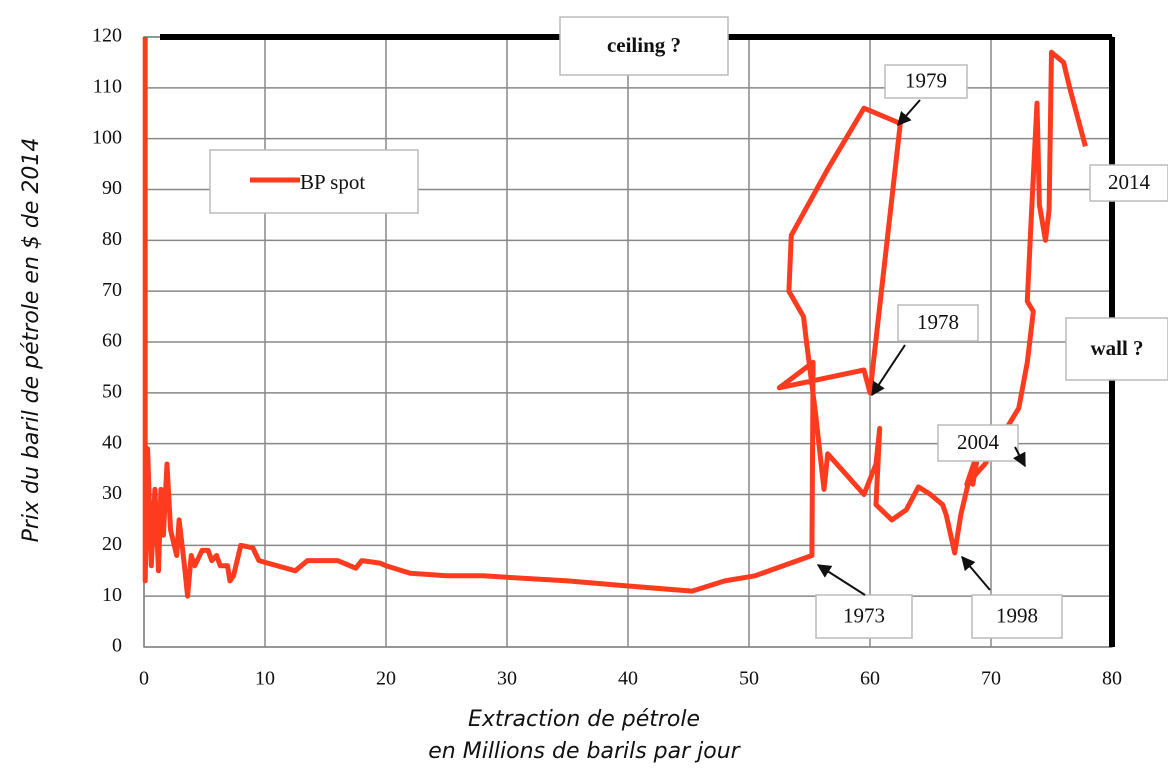  Describe the element at coordinates (1112, 679) in the screenshot. I see `x-tick-label: 80` at that location.